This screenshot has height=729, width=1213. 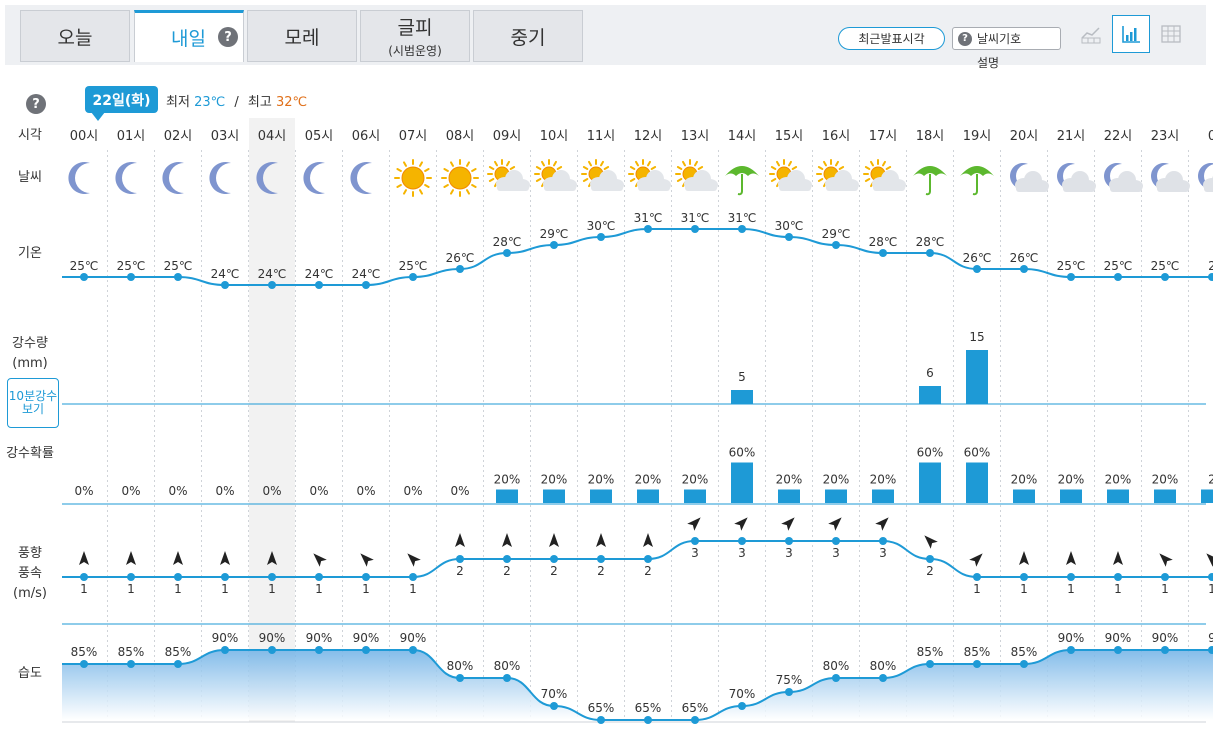 What do you see at coordinates (30, 453) in the screenshot?
I see `row-label-precip-prob: 강수확률` at bounding box center [30, 453].